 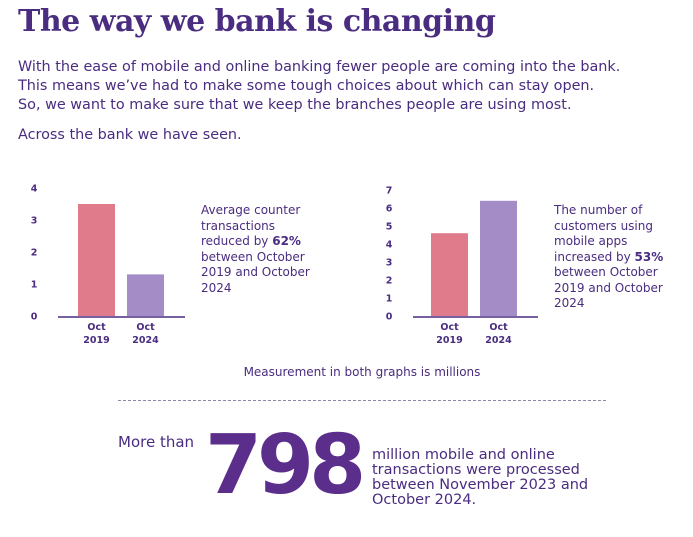 What do you see at coordinates (389, 191) in the screenshot?
I see `y-tick-label: 7` at bounding box center [389, 191].